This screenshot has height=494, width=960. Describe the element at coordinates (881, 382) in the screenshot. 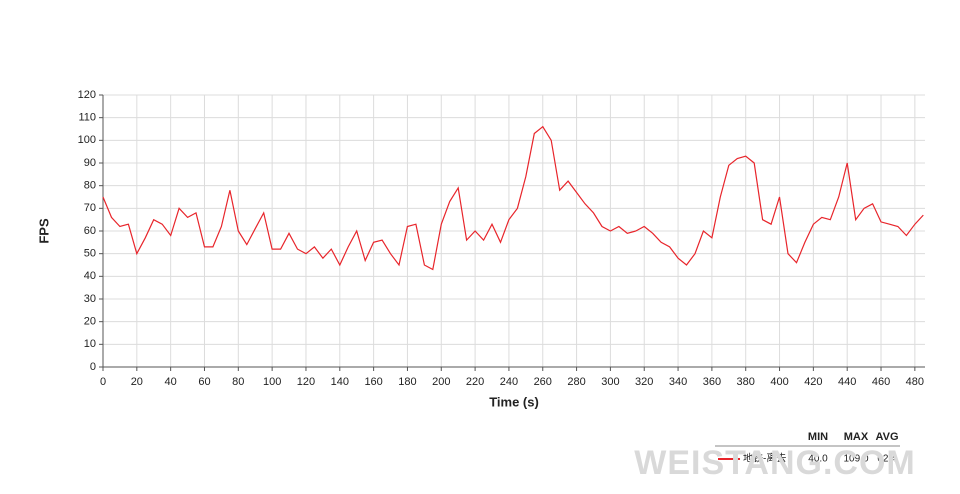

I see `x-tick-label: 460` at that location.